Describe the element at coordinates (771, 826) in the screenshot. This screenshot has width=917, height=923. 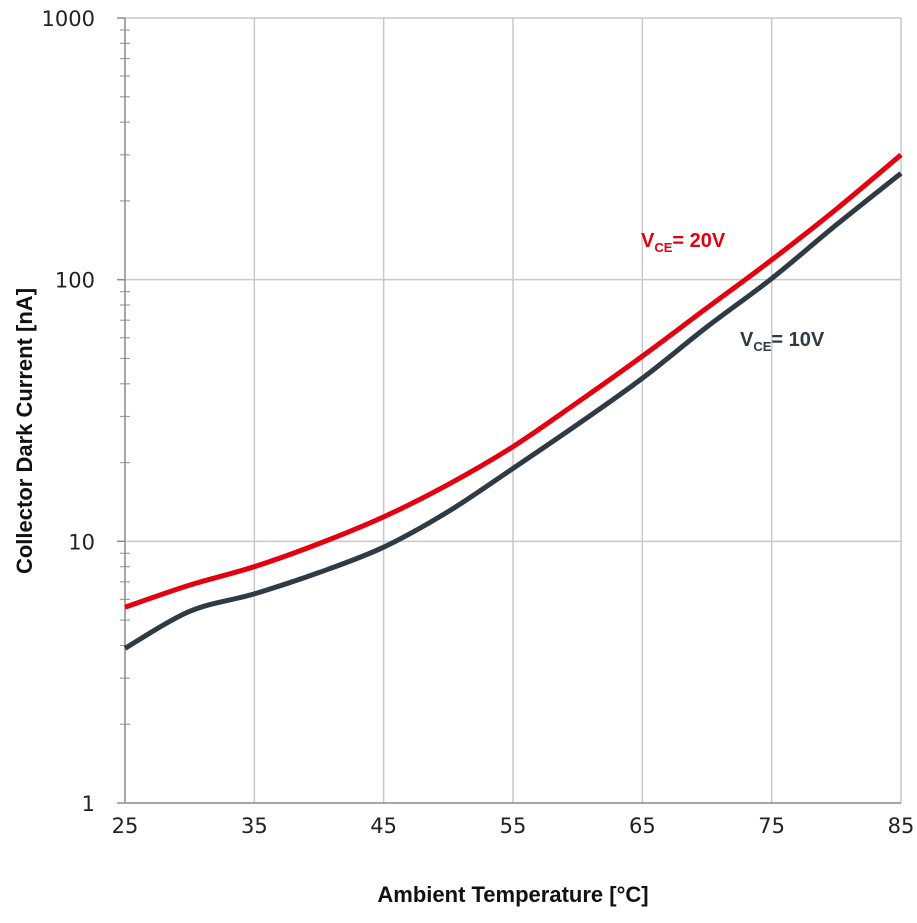
I see `x-tick-label: 75` at that location.